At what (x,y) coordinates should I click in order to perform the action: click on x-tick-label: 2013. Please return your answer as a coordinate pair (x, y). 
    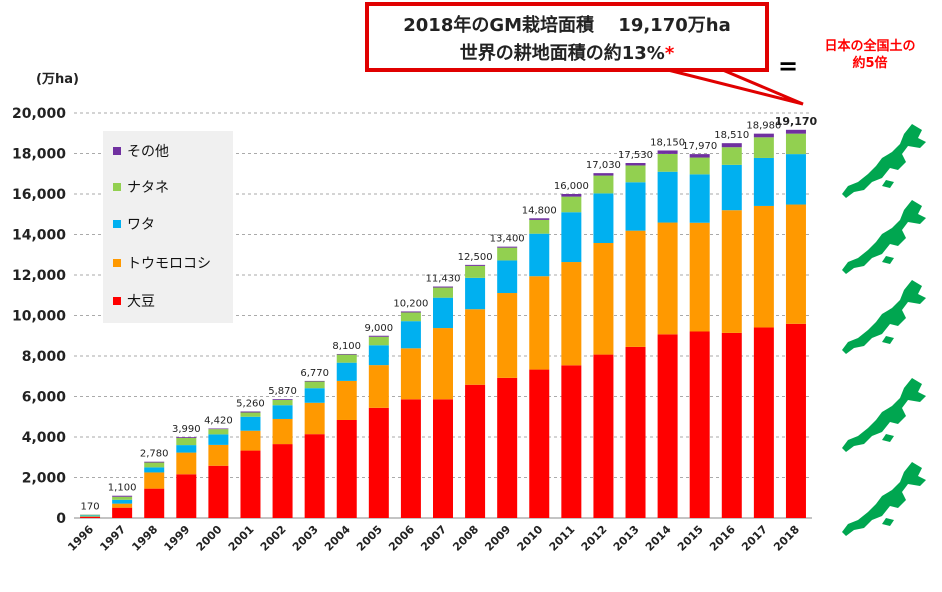
    Looking at the image, I should click on (626, 538).